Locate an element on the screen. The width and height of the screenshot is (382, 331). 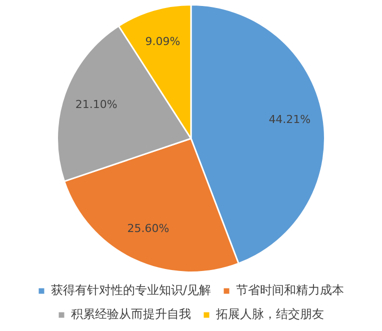
data-label: 9.09% is located at coordinates (162, 41).